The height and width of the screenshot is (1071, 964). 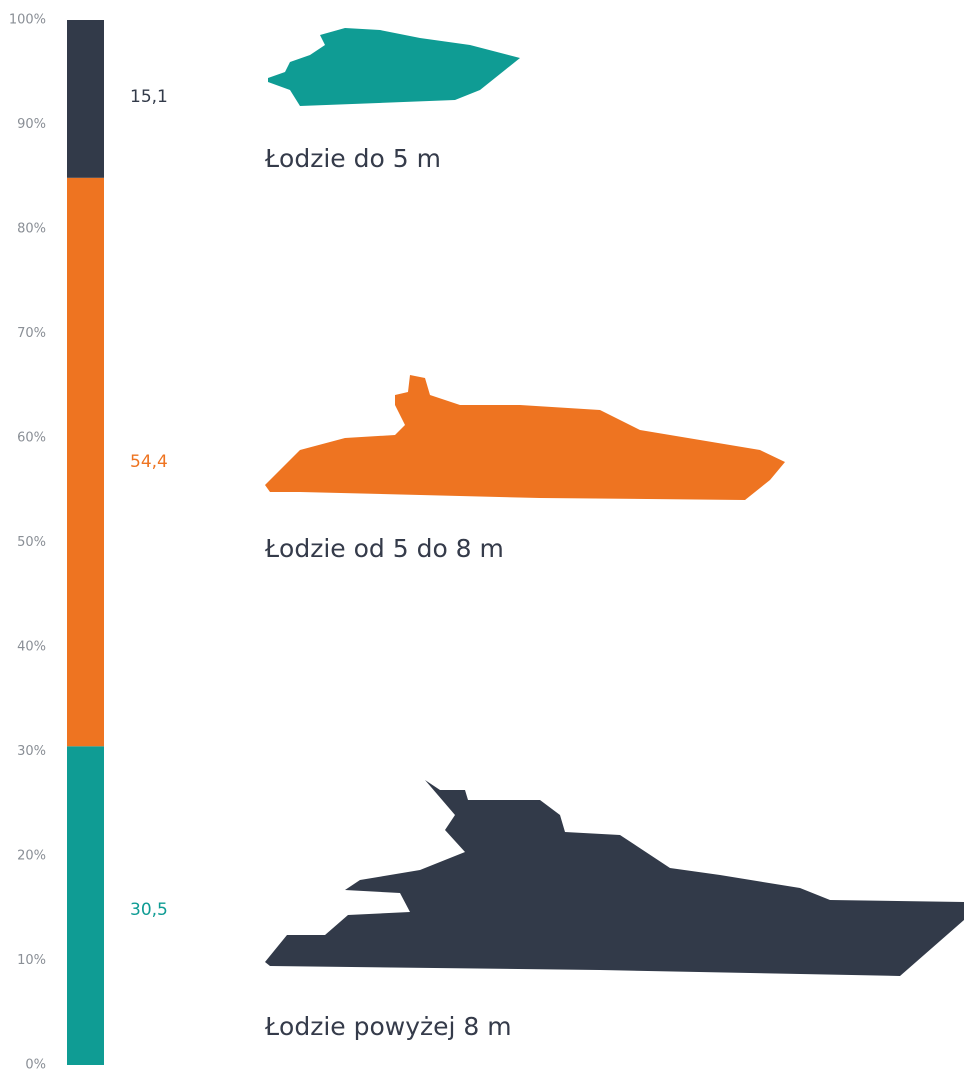 I want to click on y-tick-label: 0%, so click(x=35, y=1064).